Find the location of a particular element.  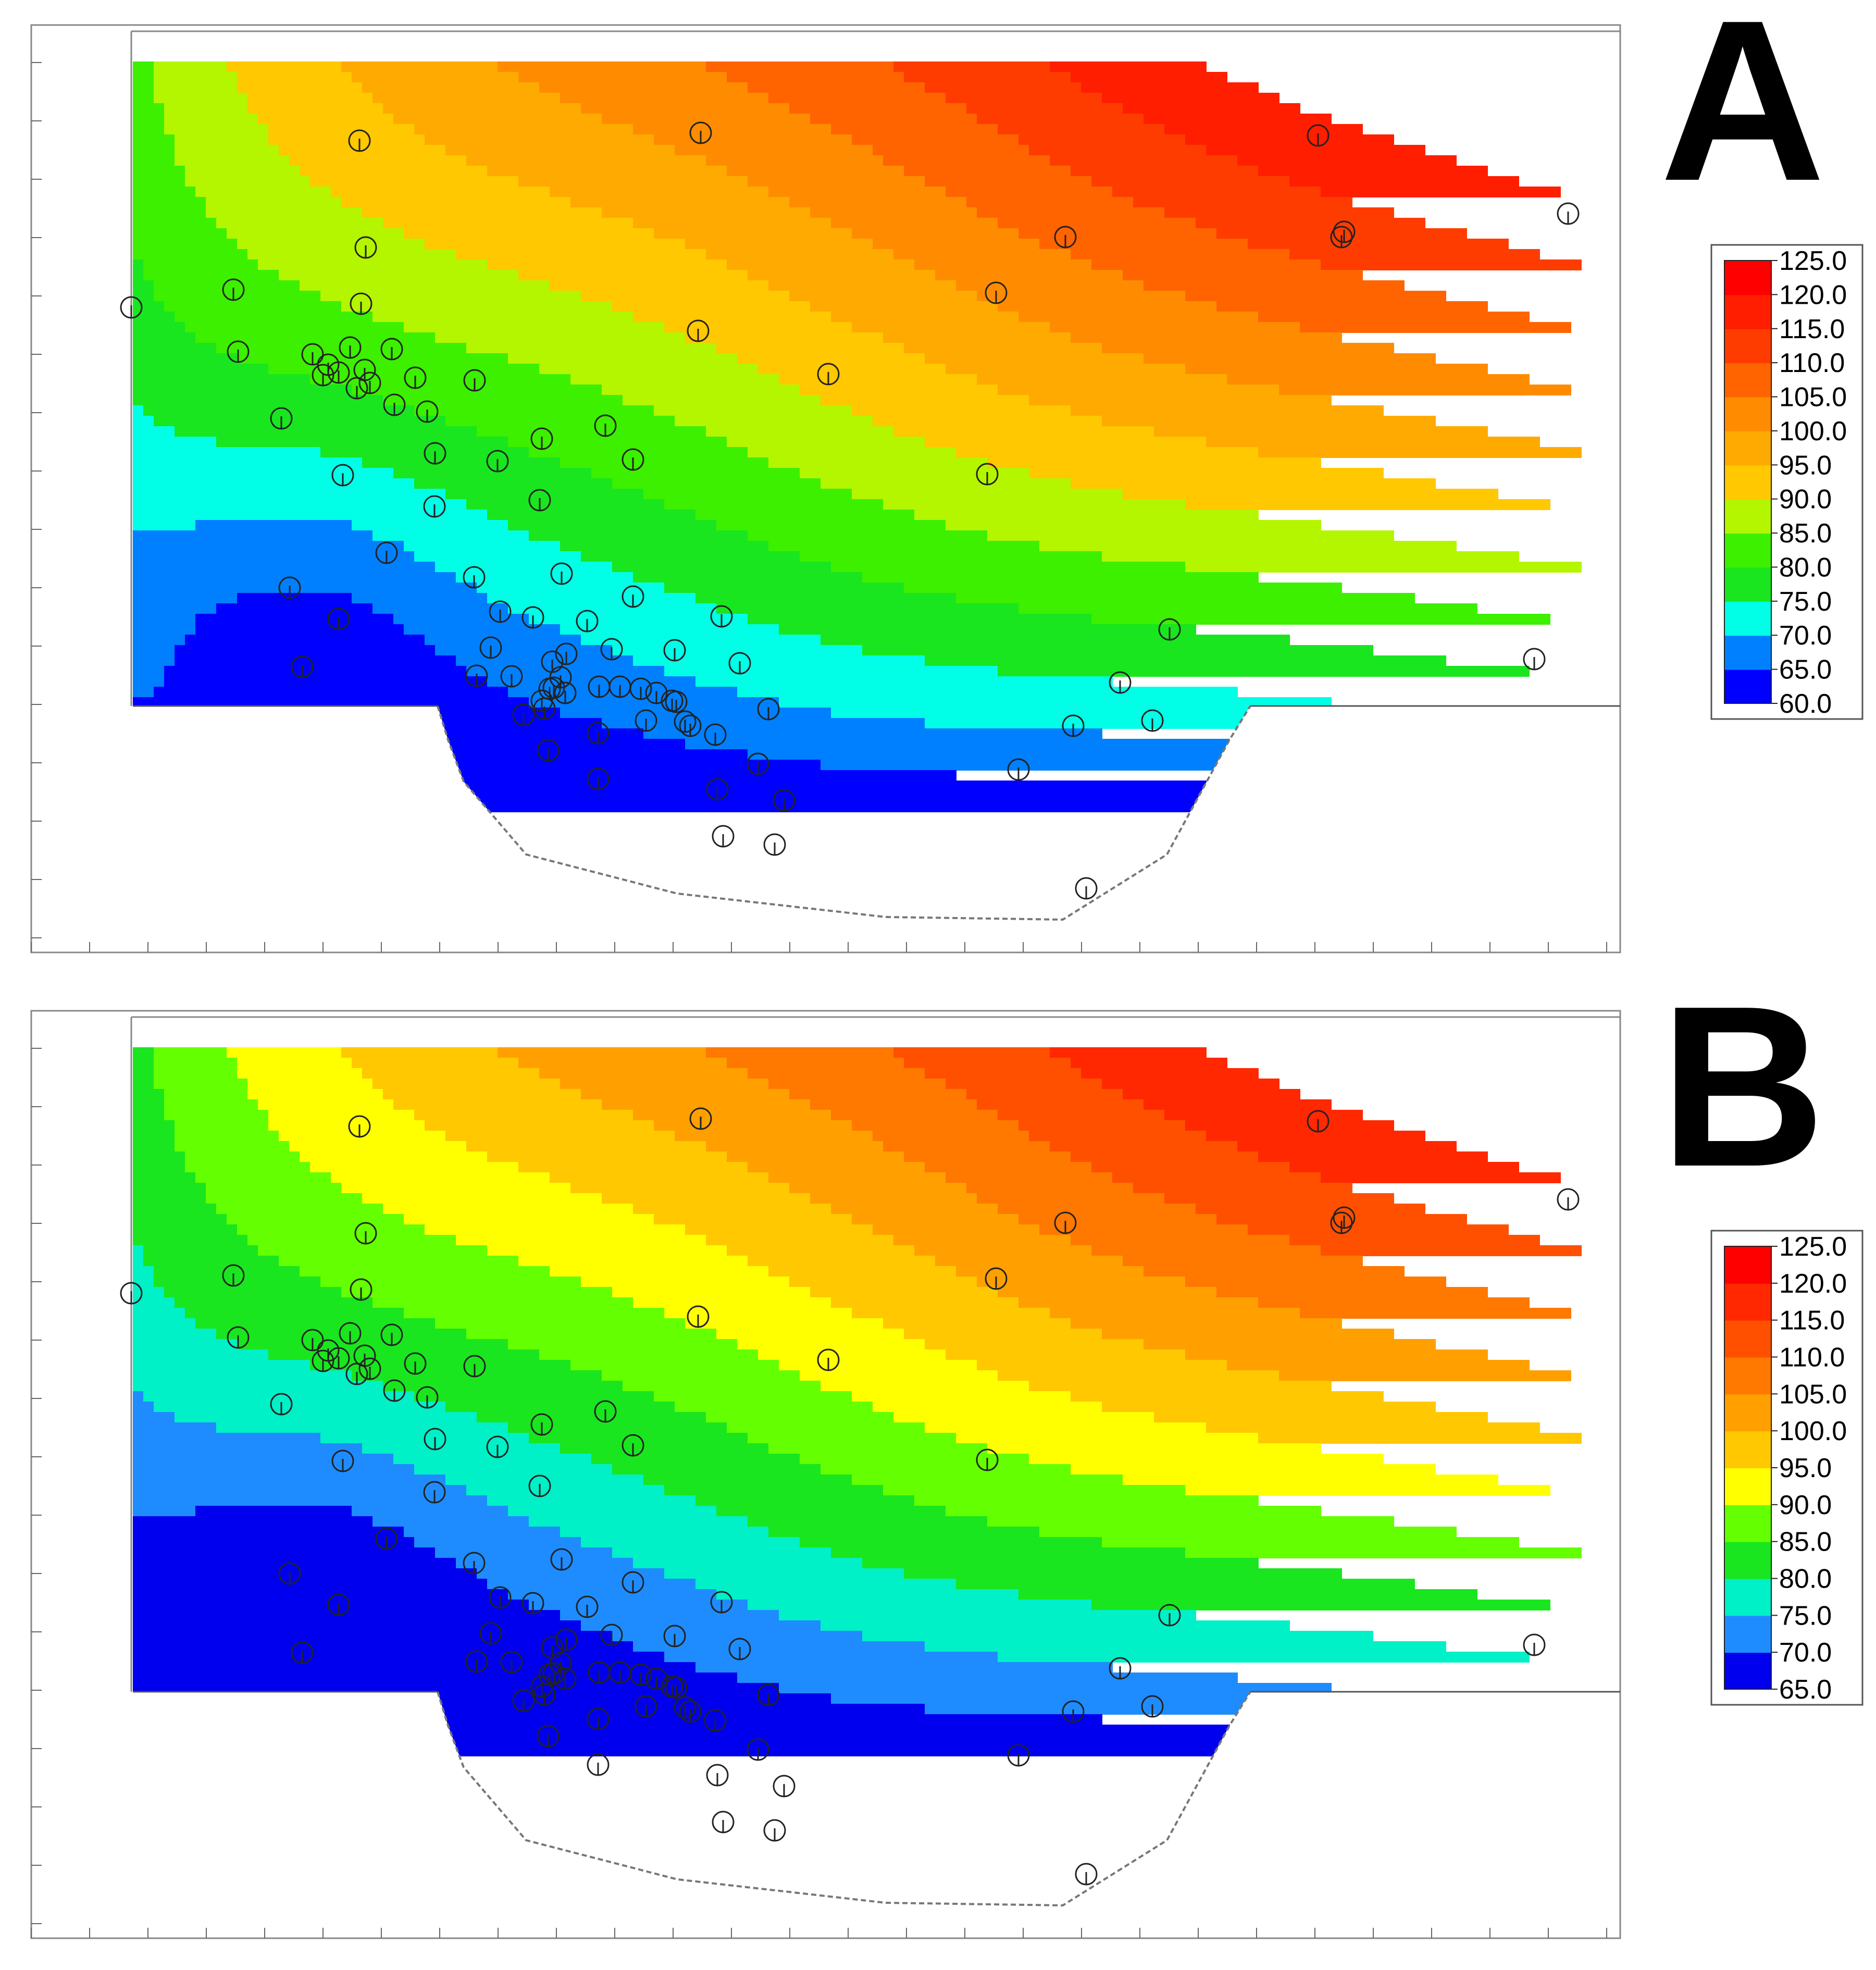

legend-tick-label: 60.0 is located at coordinates (1805, 704).